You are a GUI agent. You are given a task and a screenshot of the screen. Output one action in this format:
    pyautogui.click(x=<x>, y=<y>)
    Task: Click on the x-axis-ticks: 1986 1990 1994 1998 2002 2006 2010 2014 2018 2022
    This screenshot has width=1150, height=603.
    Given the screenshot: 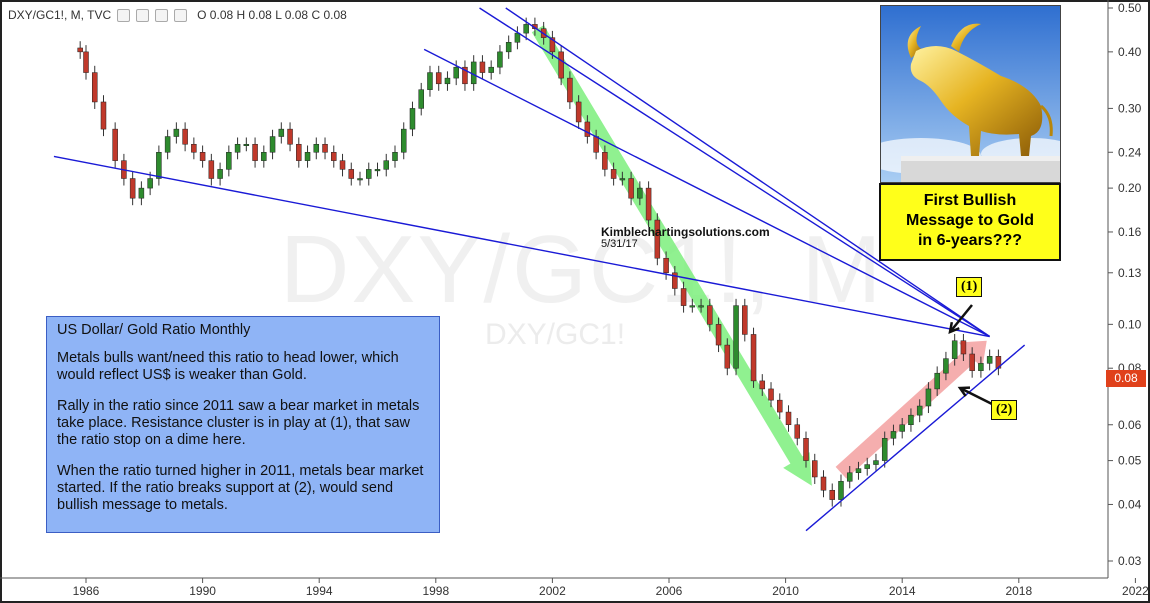 What is the action you would take?
    pyautogui.click(x=611, y=588)
    